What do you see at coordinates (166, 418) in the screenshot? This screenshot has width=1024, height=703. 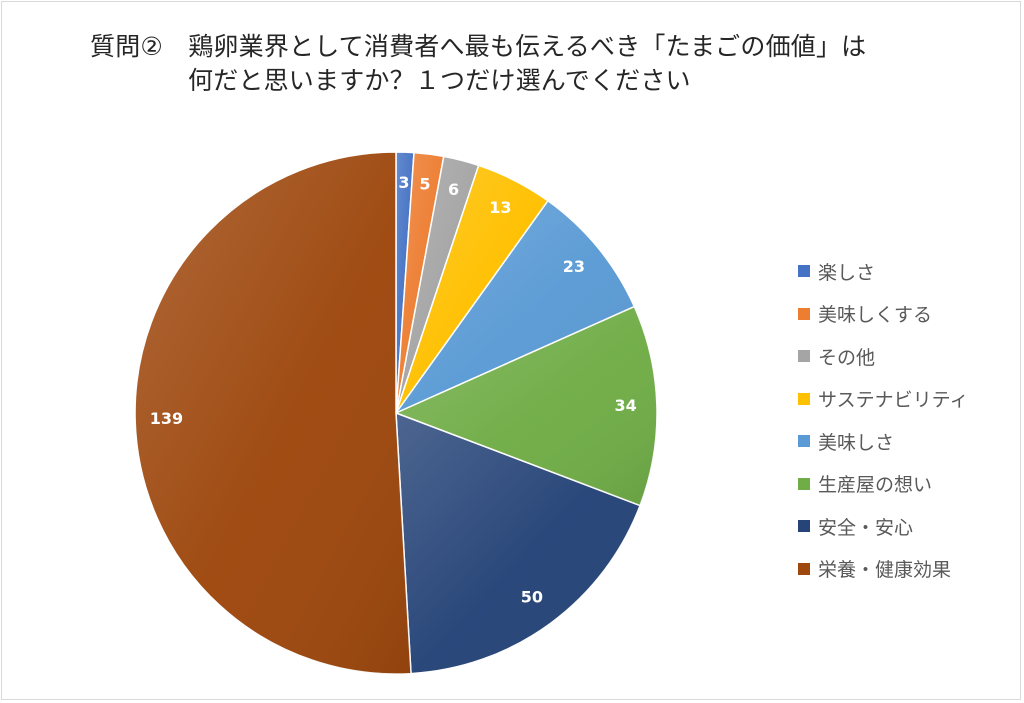 I see `data-label-8: 139` at bounding box center [166, 418].